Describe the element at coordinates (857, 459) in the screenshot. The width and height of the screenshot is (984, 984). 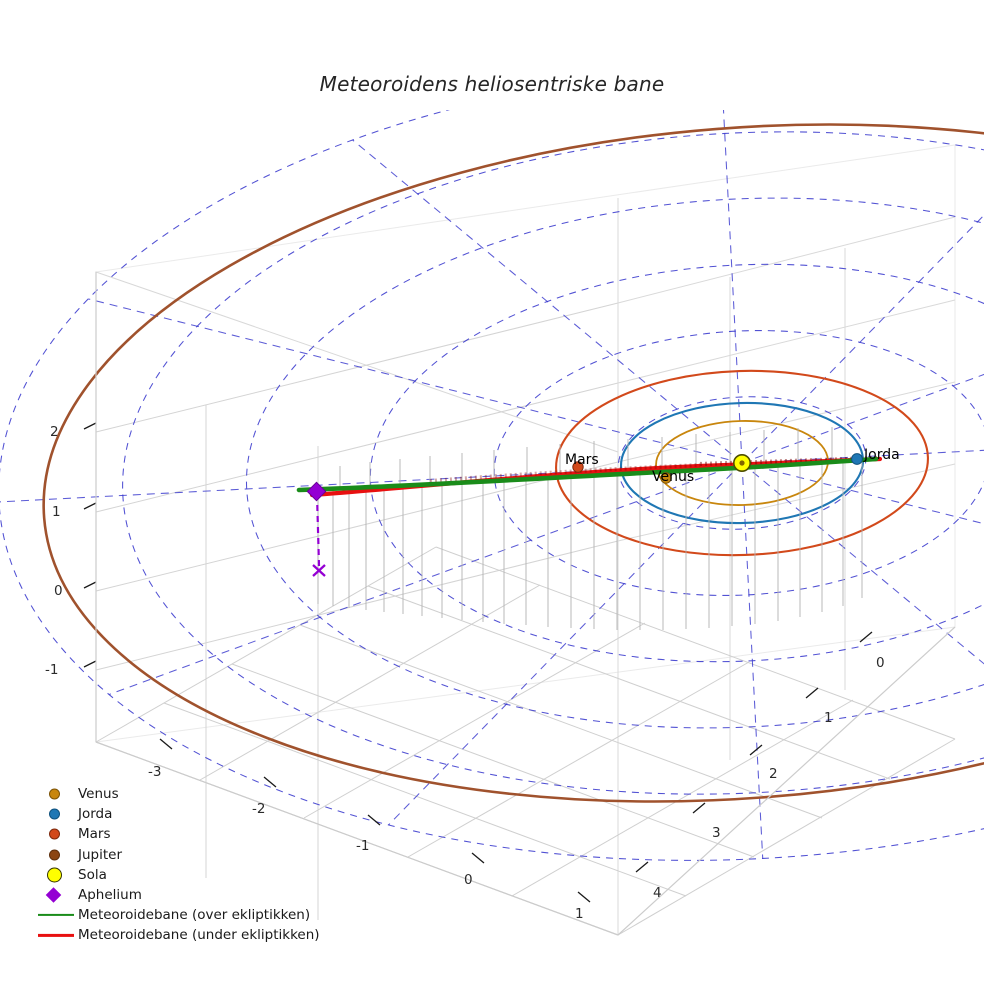
I see `marker-jorda` at that location.